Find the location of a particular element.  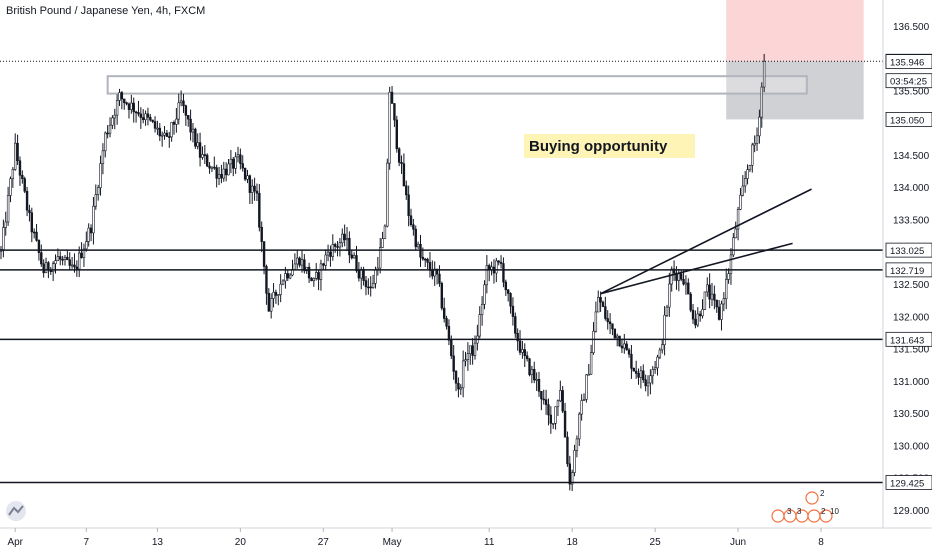

buying-opportunity-annotation: Buying opportunity is located at coordinates (609, 146).